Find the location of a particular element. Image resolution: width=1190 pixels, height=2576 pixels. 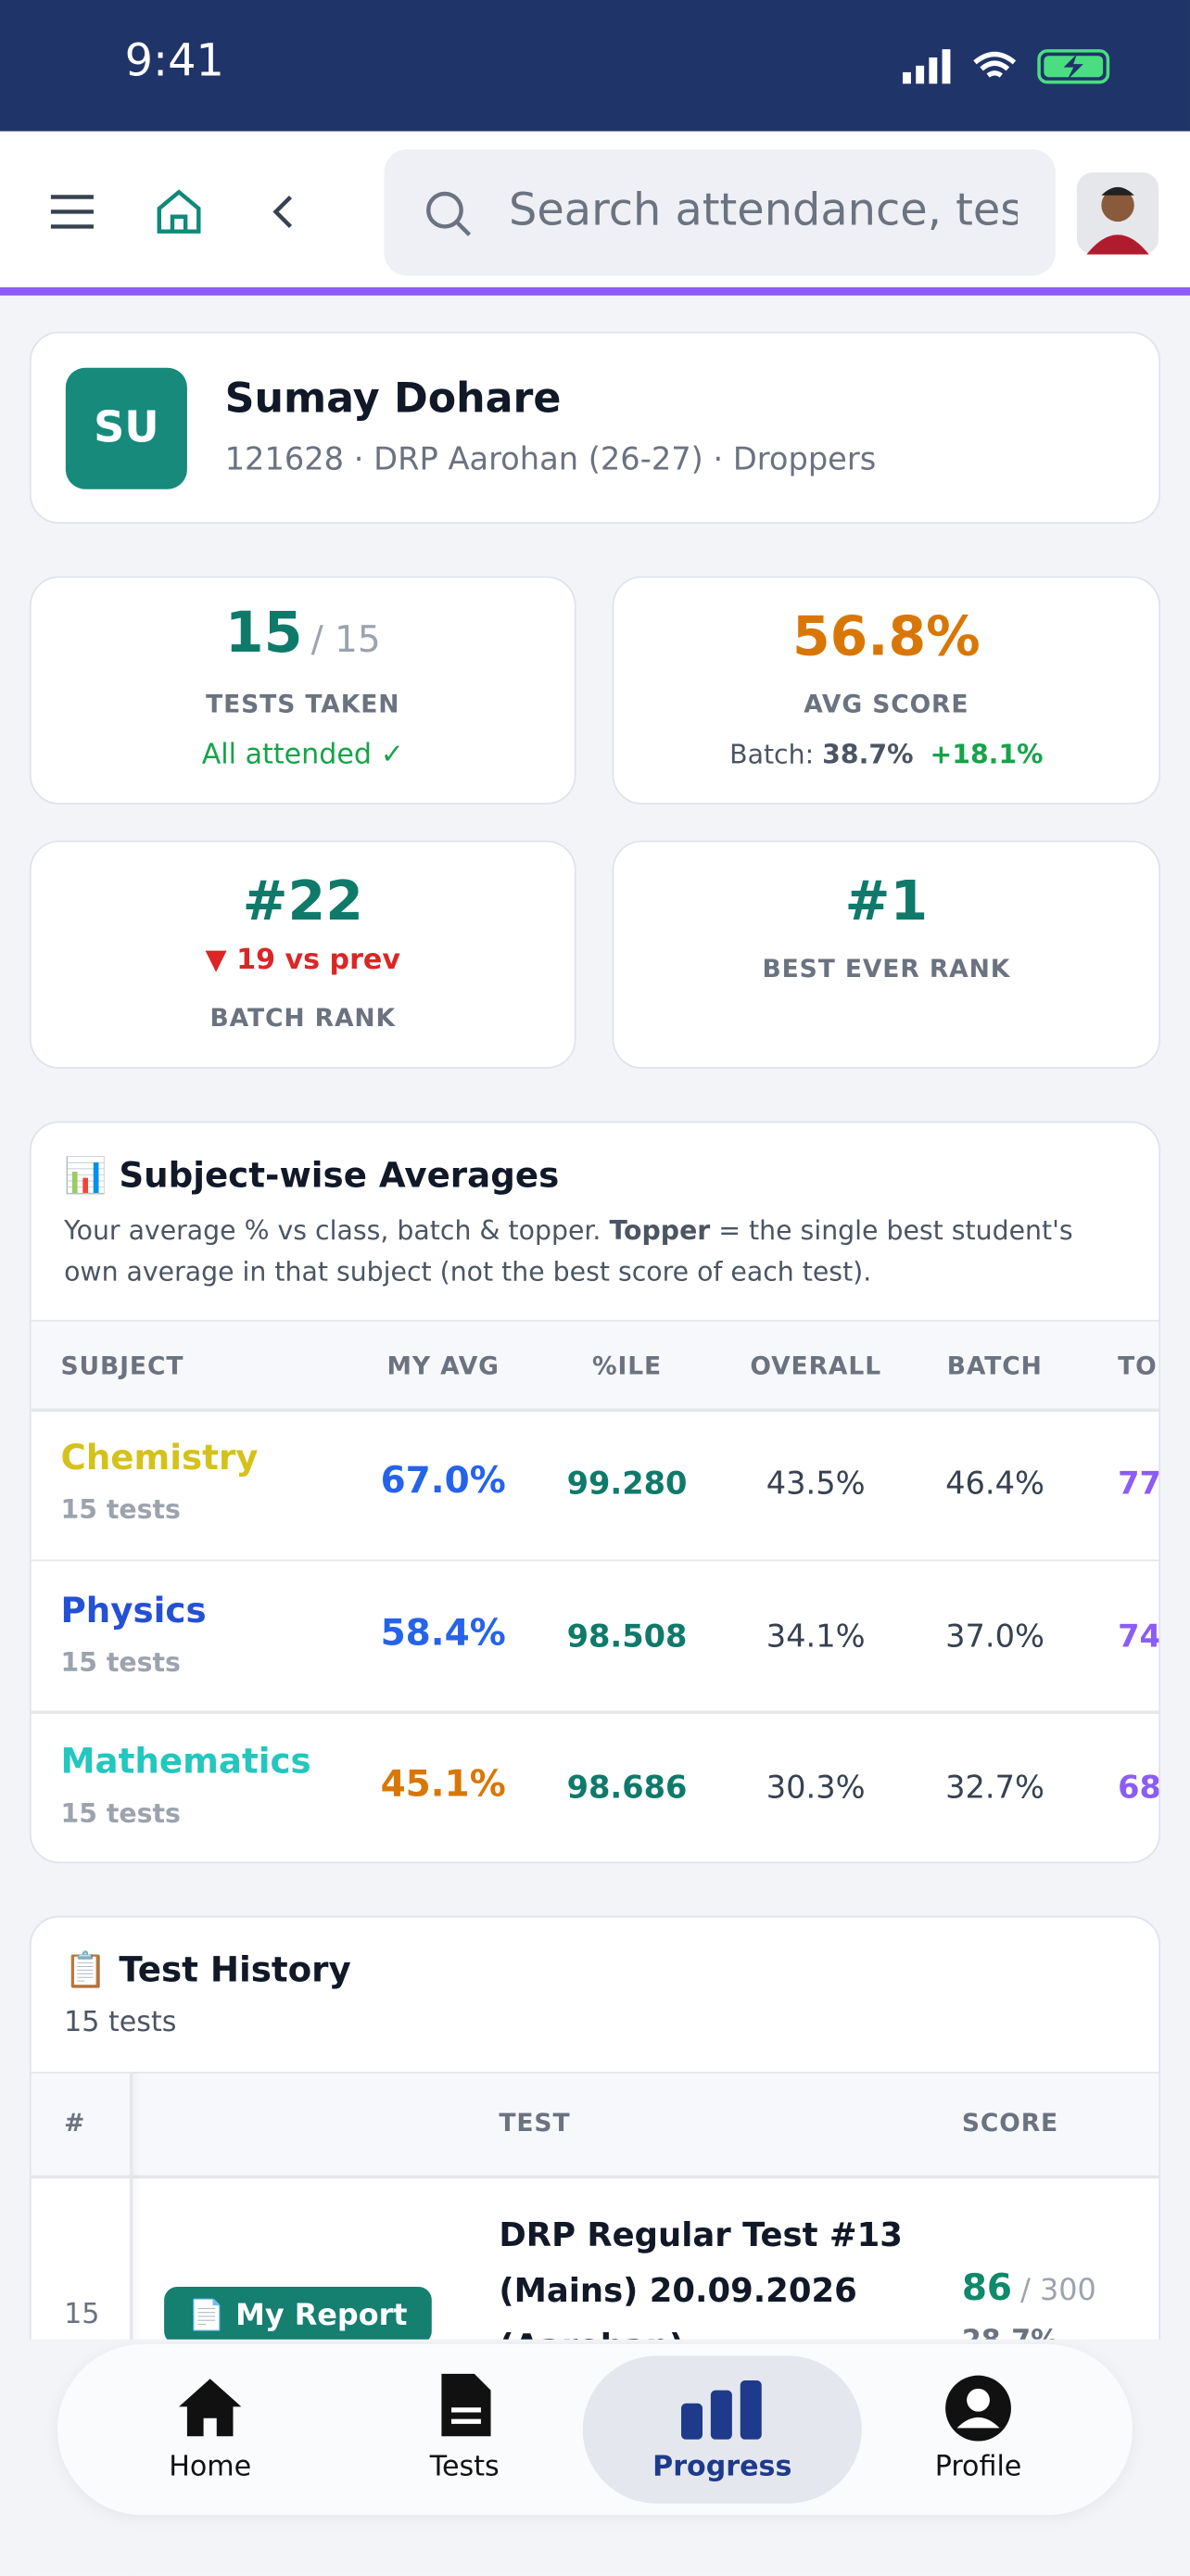

batch-avg: 46.4% is located at coordinates (995, 1484).